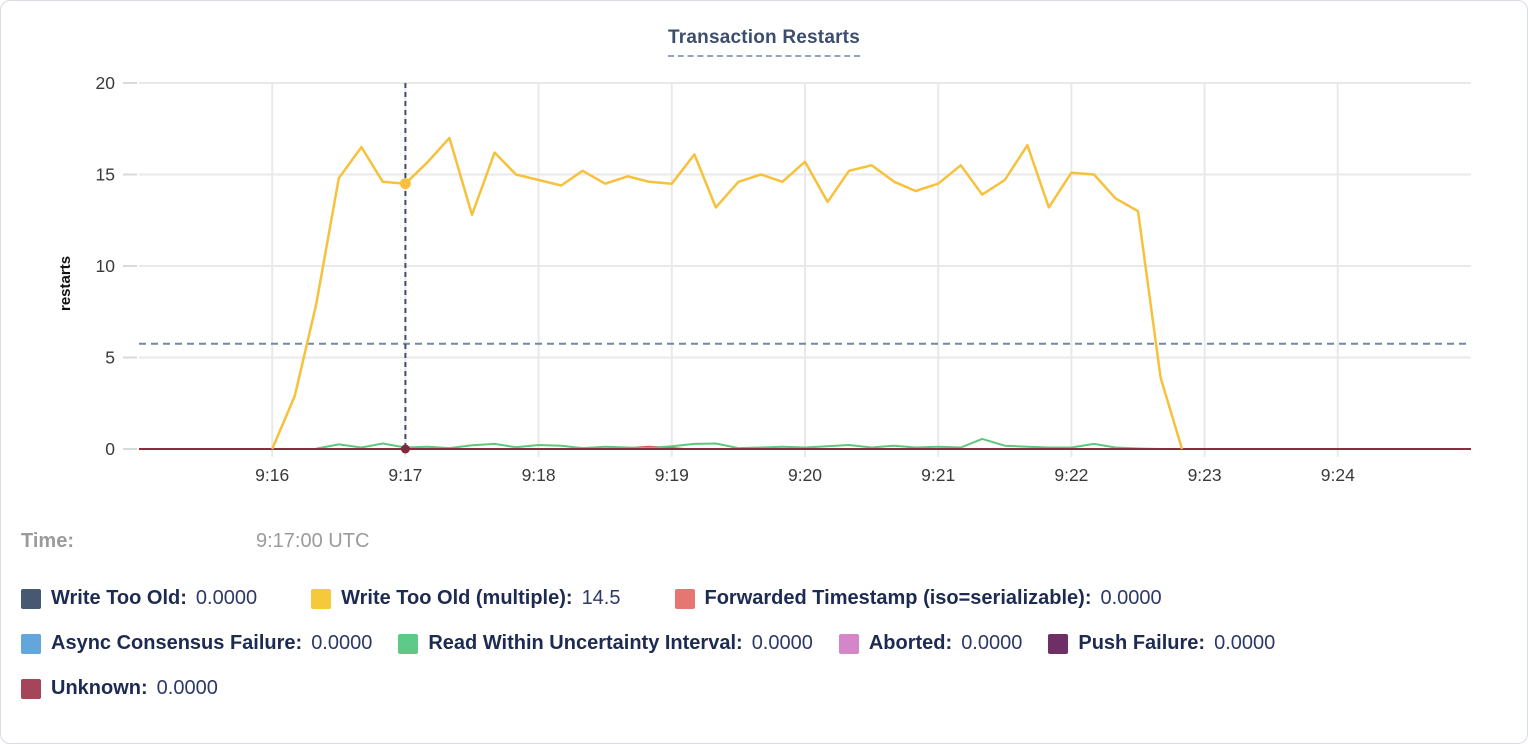  I want to click on x-tick-label: 9:24, so click(1338, 475).